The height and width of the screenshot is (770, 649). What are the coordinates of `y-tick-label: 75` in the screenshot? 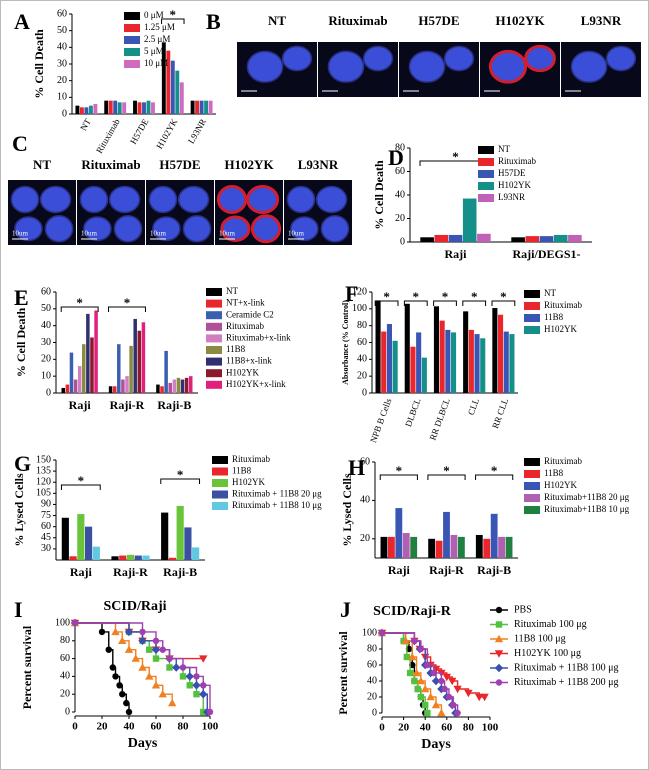 It's located at (46, 515).